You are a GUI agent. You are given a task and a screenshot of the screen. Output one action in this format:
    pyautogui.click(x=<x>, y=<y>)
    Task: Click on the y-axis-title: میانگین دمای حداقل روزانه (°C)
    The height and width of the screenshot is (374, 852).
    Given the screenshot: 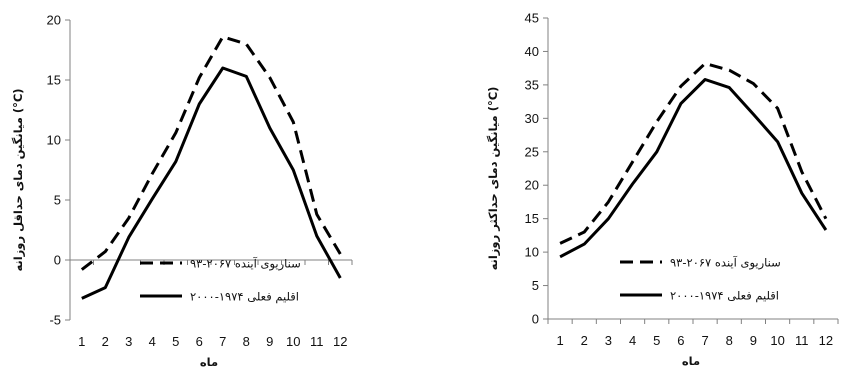 What is the action you would take?
    pyautogui.click(x=18, y=179)
    